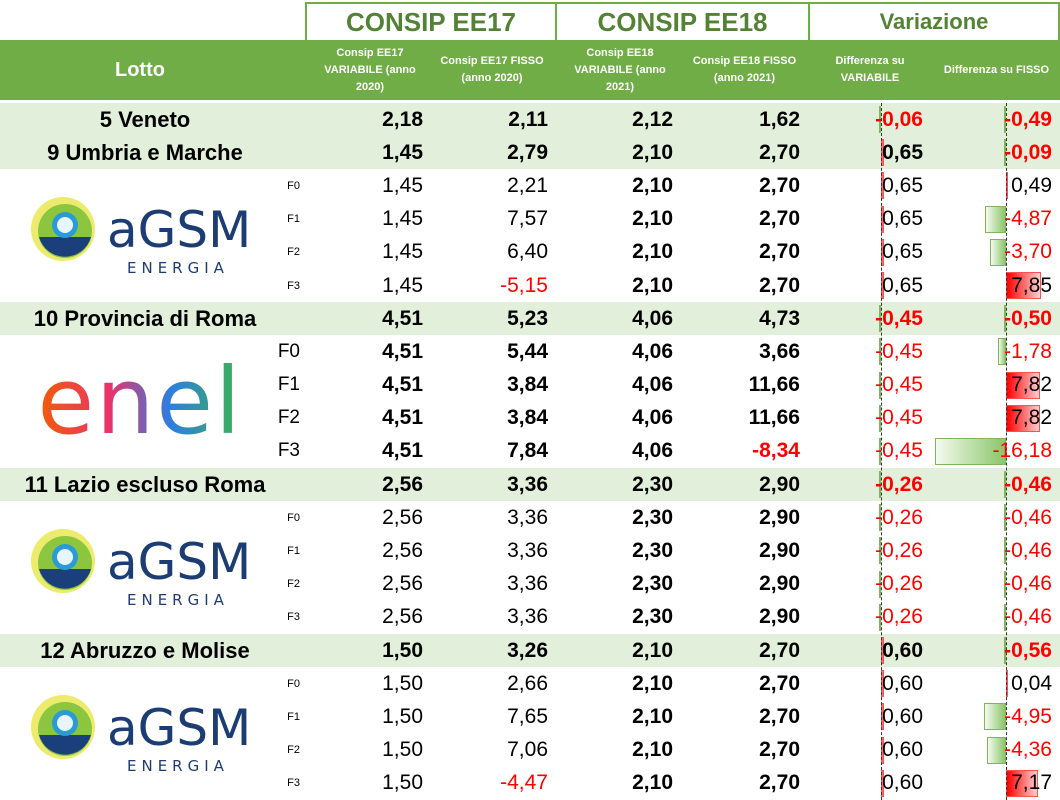 The width and height of the screenshot is (1060, 800). What do you see at coordinates (402, 683) in the screenshot?
I see `ee17-variabile-cell-value: 1,50` at bounding box center [402, 683].